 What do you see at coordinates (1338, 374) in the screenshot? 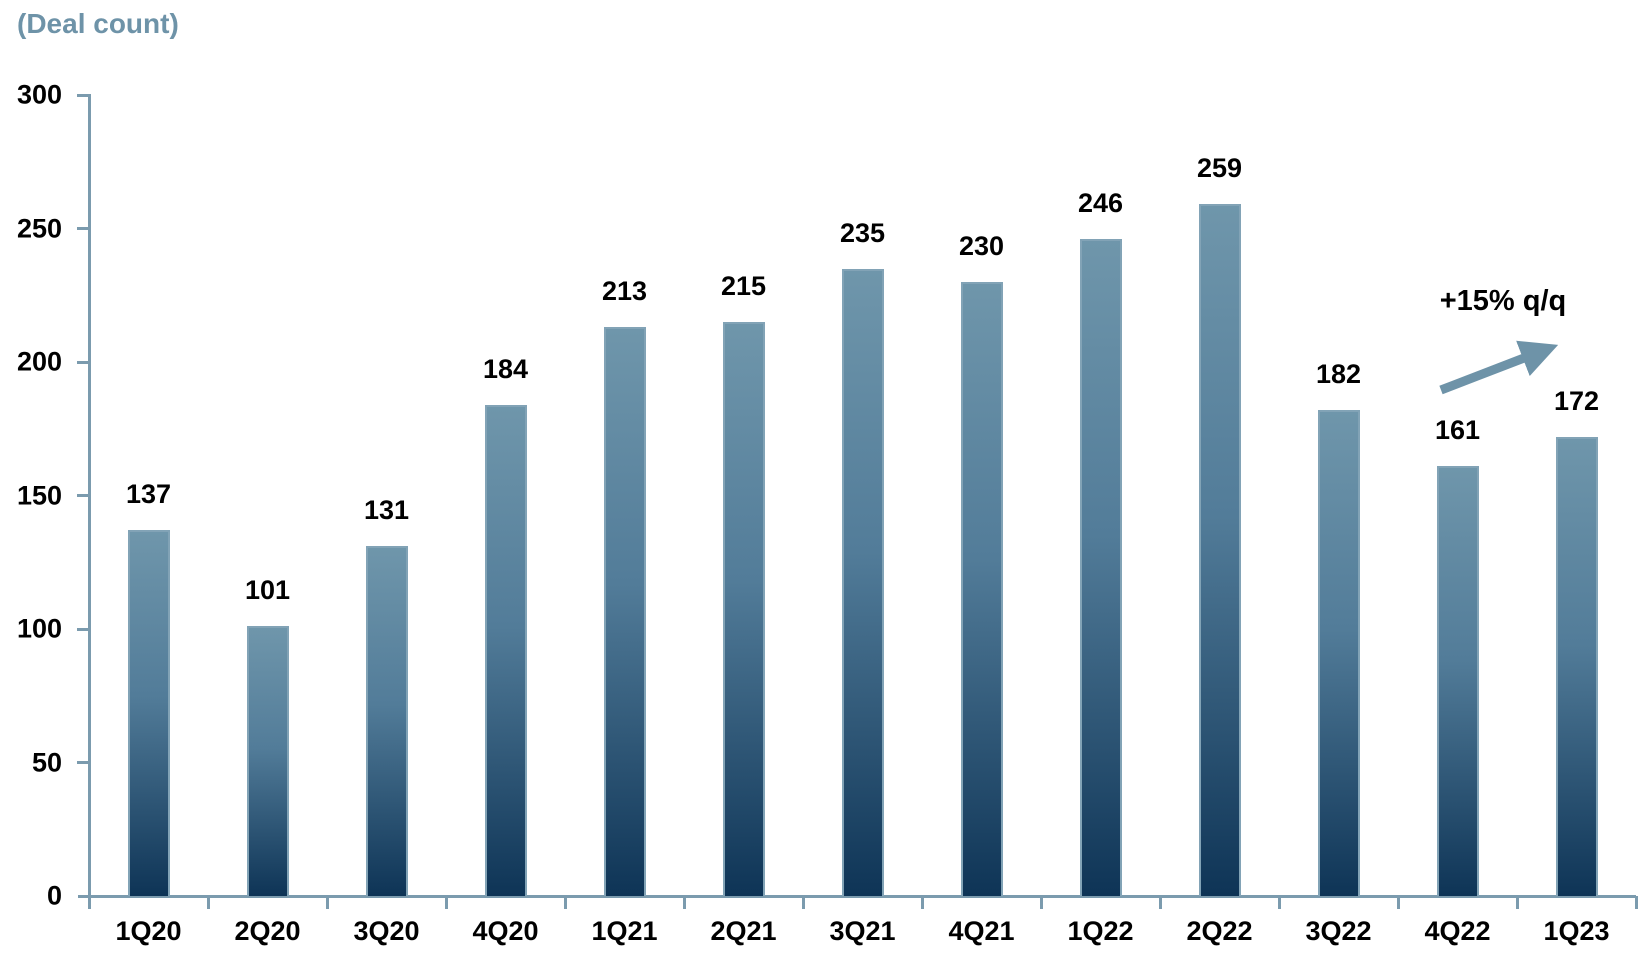
I see `bar-value-label: 182` at bounding box center [1338, 374].